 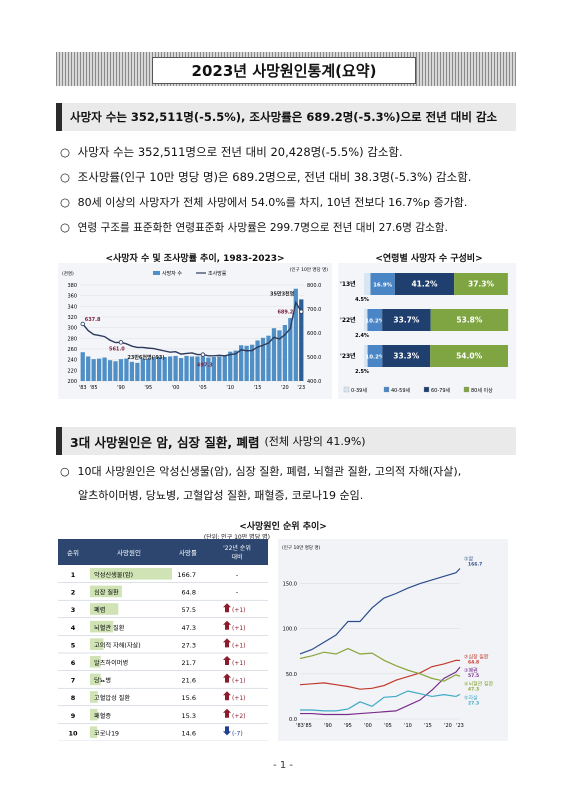 What do you see at coordinates (121, 388) in the screenshot?
I see `chart1-x-tick: '90` at bounding box center [121, 388].